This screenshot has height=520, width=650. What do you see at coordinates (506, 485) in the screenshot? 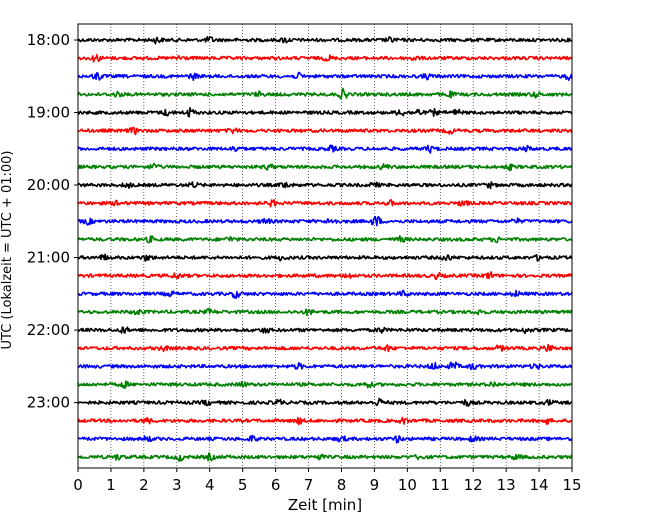
I see `x-tick-label: 13` at bounding box center [506, 485].